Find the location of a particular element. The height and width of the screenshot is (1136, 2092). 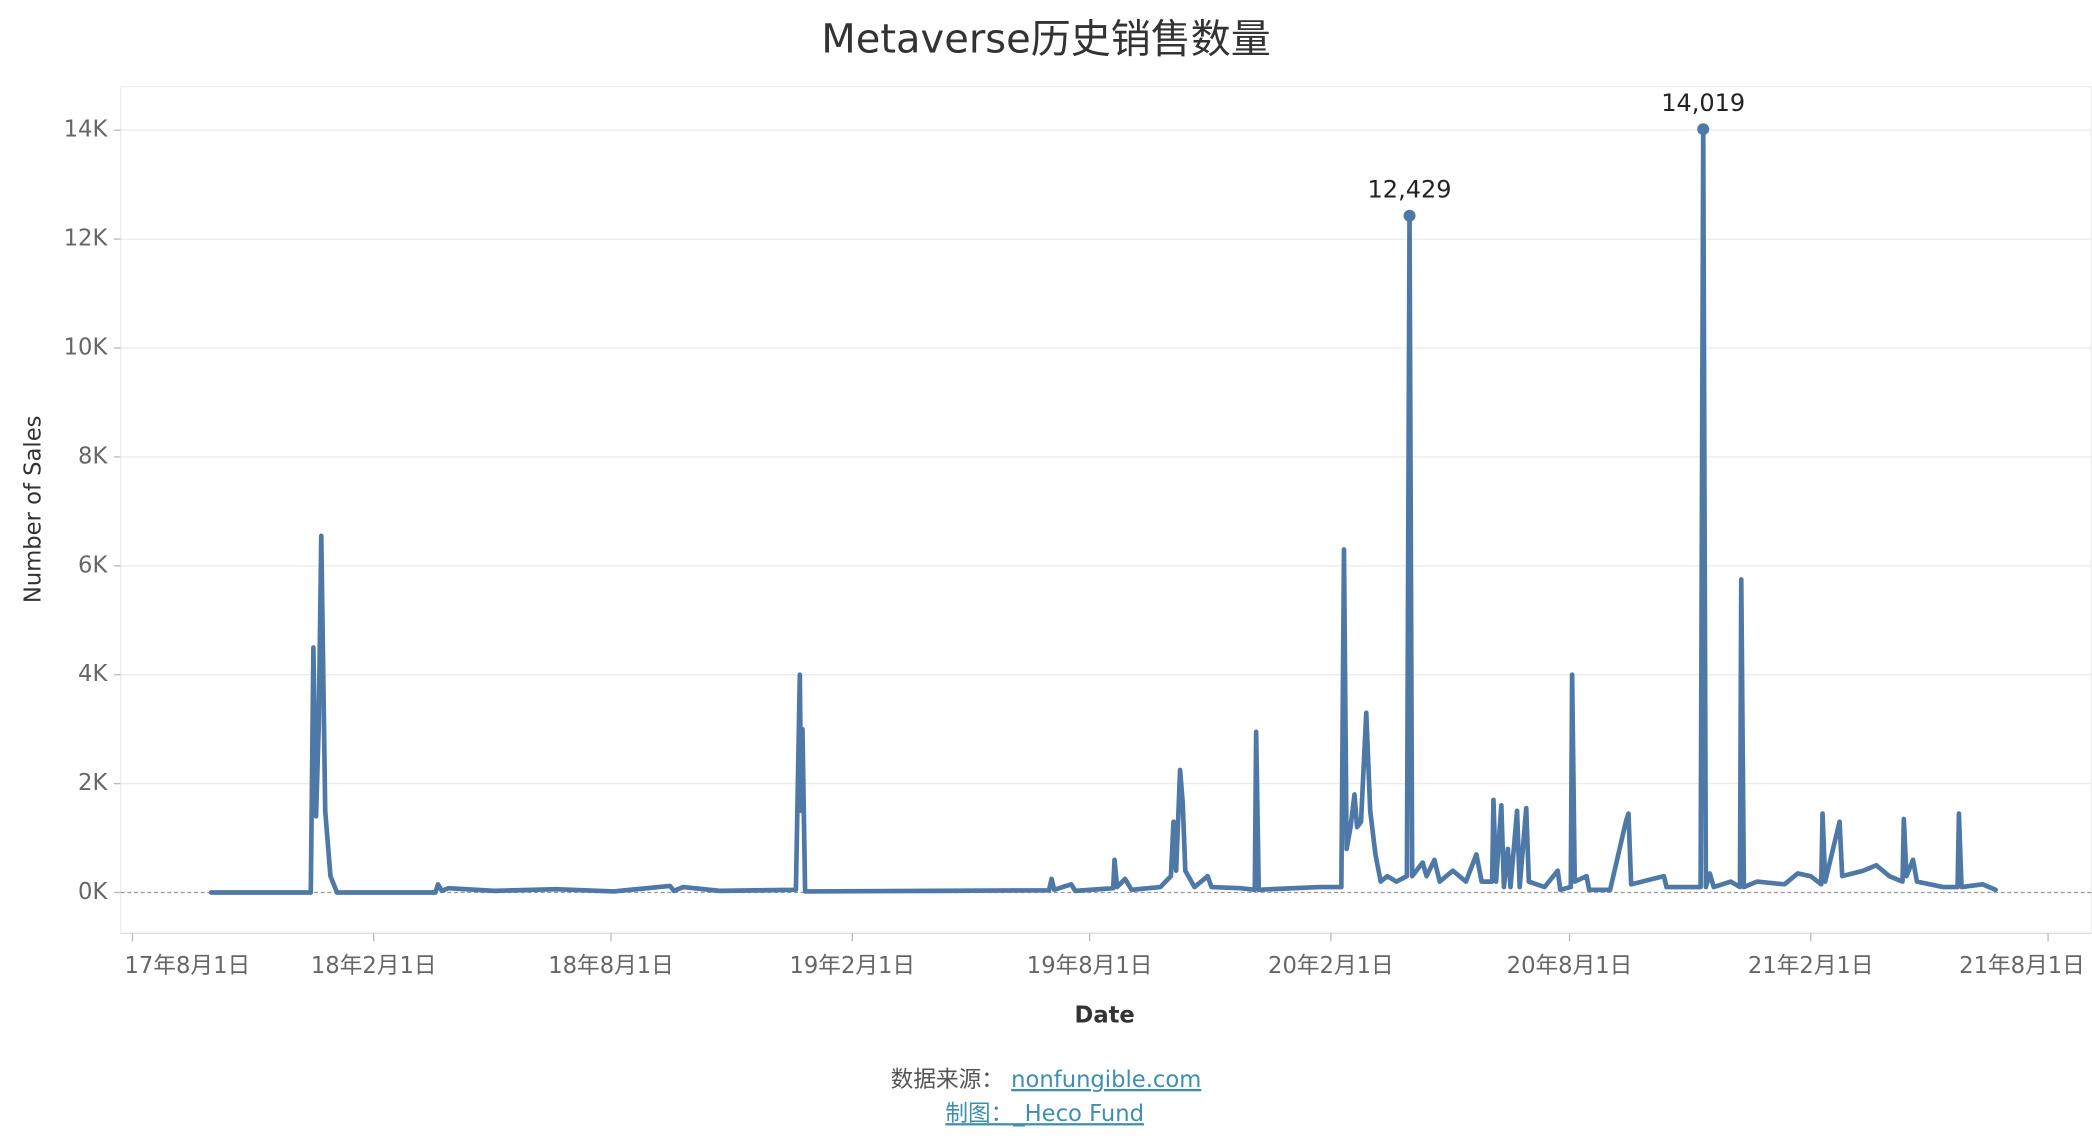

x-tick-label: 18年2月1日 is located at coordinates (374, 966).